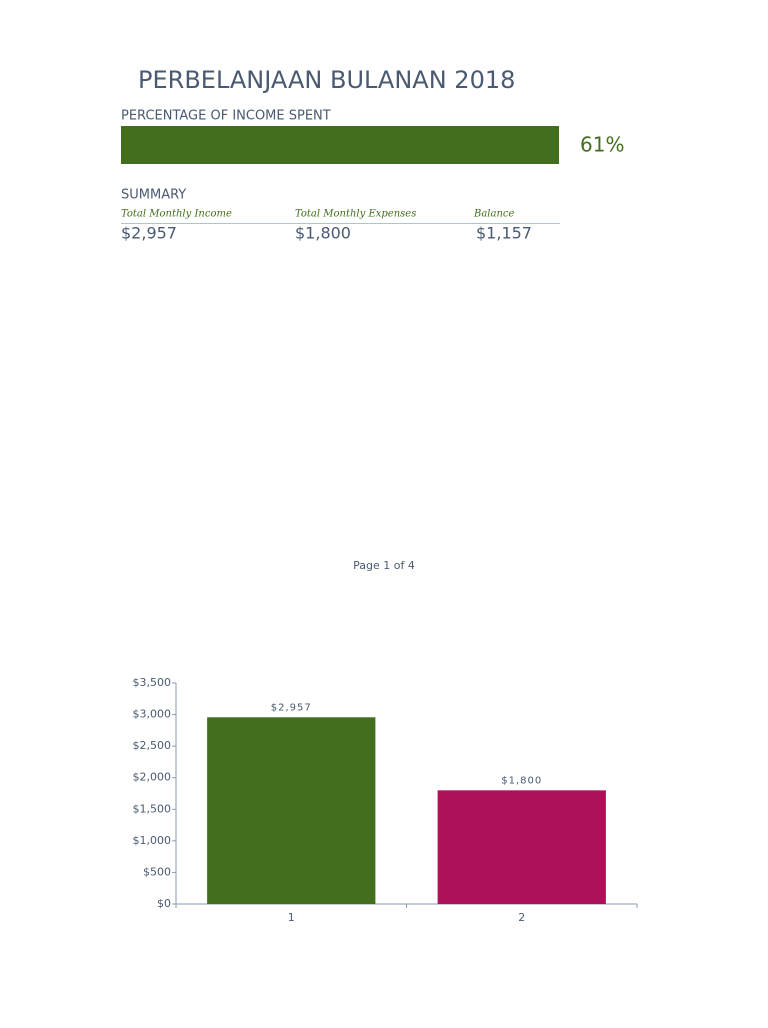 This screenshot has width=768, height=1028. Describe the element at coordinates (152, 840) in the screenshot. I see `y-tick-label: $1,000` at that location.